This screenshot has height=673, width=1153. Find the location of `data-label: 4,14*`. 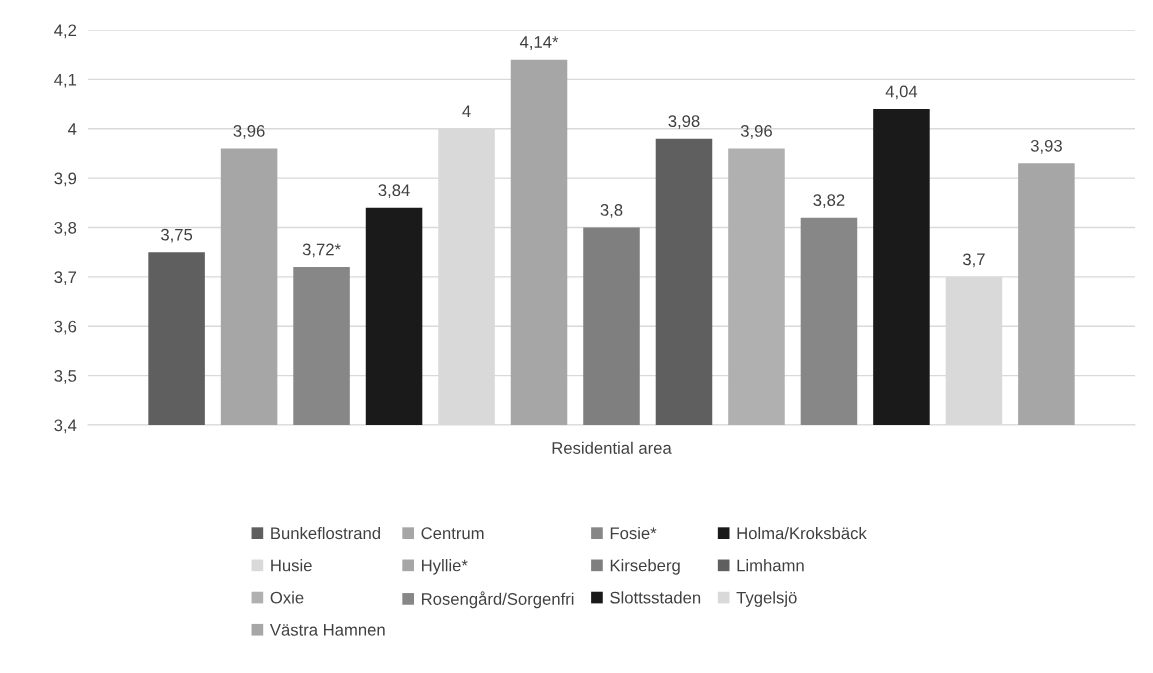

data-label: 4,14* is located at coordinates (539, 43).